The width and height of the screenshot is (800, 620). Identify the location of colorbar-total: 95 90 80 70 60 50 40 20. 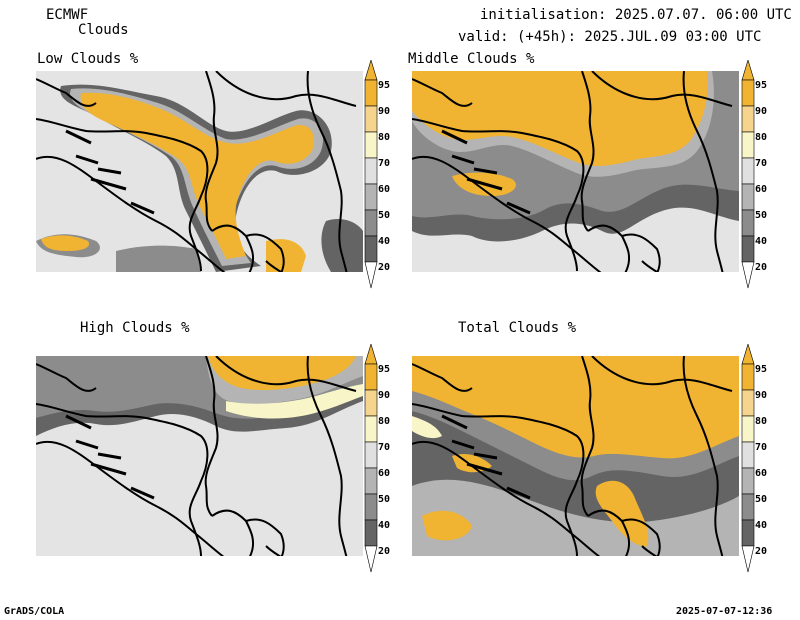
(761, 458).